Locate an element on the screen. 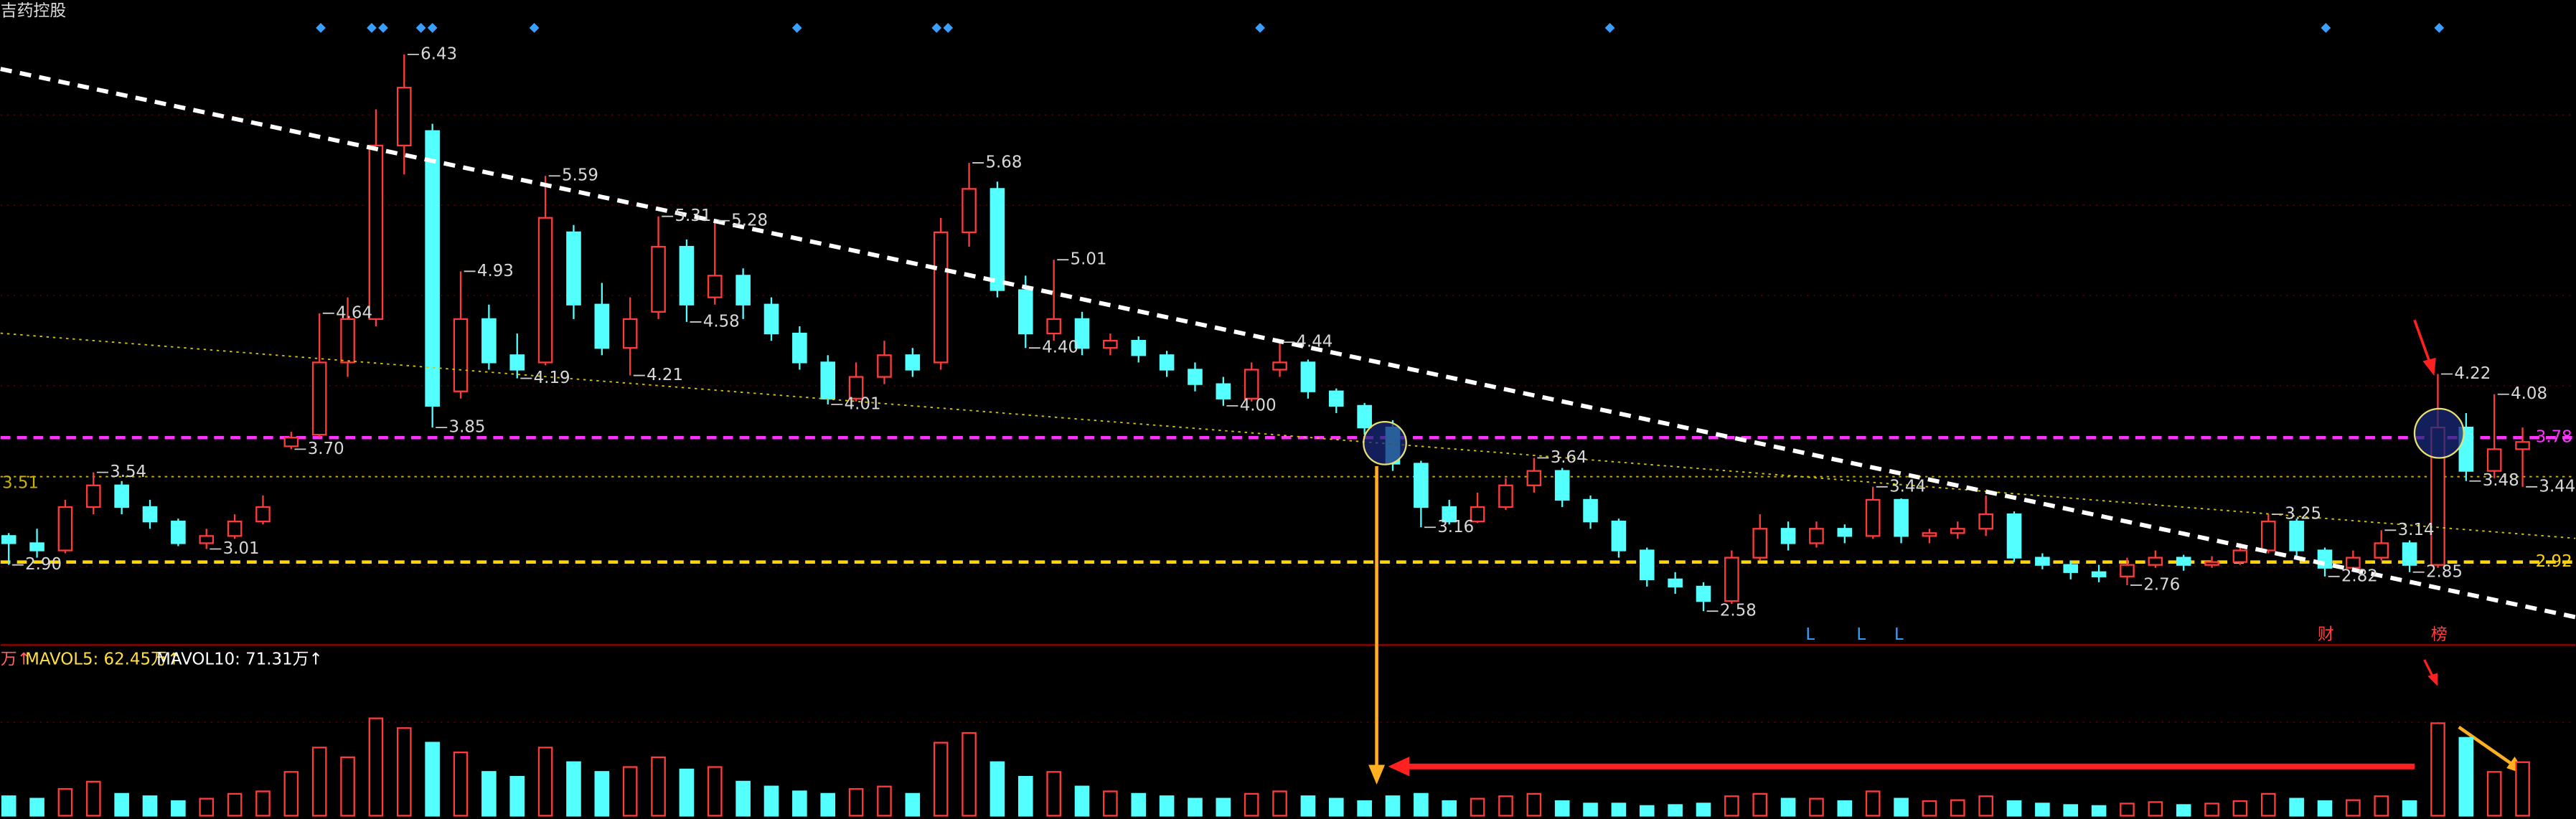 The height and width of the screenshot is (819, 2576). price-annotation: 4.21 is located at coordinates (665, 375).